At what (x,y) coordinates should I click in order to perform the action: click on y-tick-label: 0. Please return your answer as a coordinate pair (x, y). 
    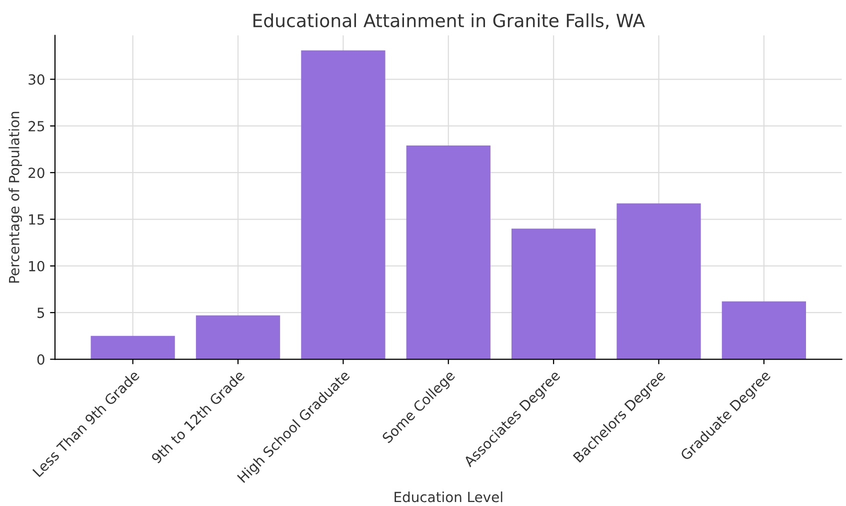
    Looking at the image, I should click on (40, 359).